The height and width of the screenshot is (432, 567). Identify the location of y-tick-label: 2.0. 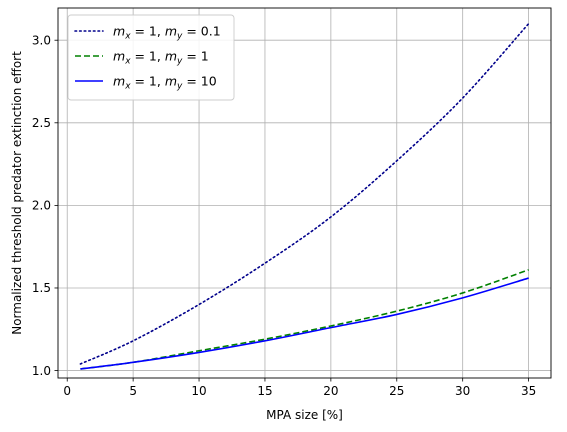
(41, 206).